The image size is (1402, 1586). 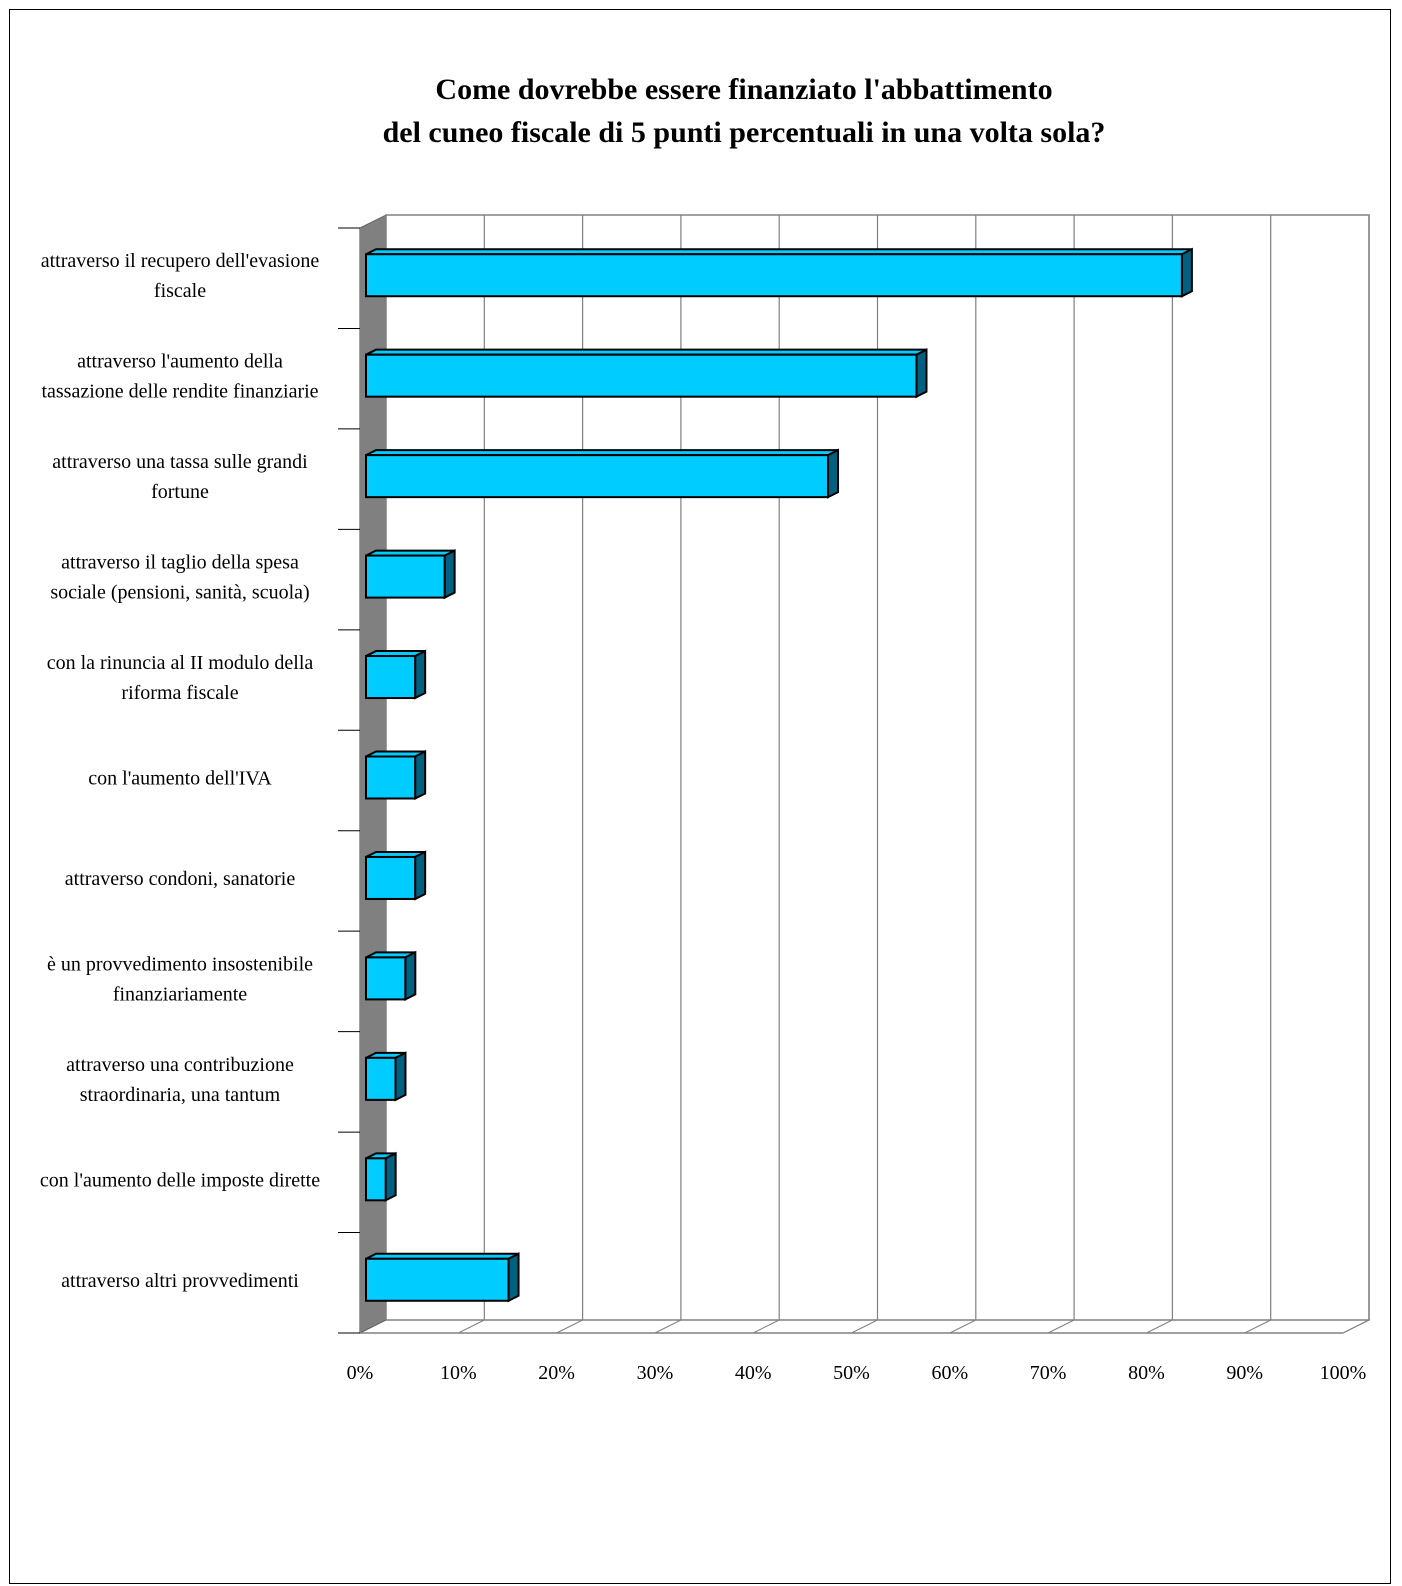 What do you see at coordinates (179, 693) in the screenshot?
I see `category-label: riforma fiscale` at bounding box center [179, 693].